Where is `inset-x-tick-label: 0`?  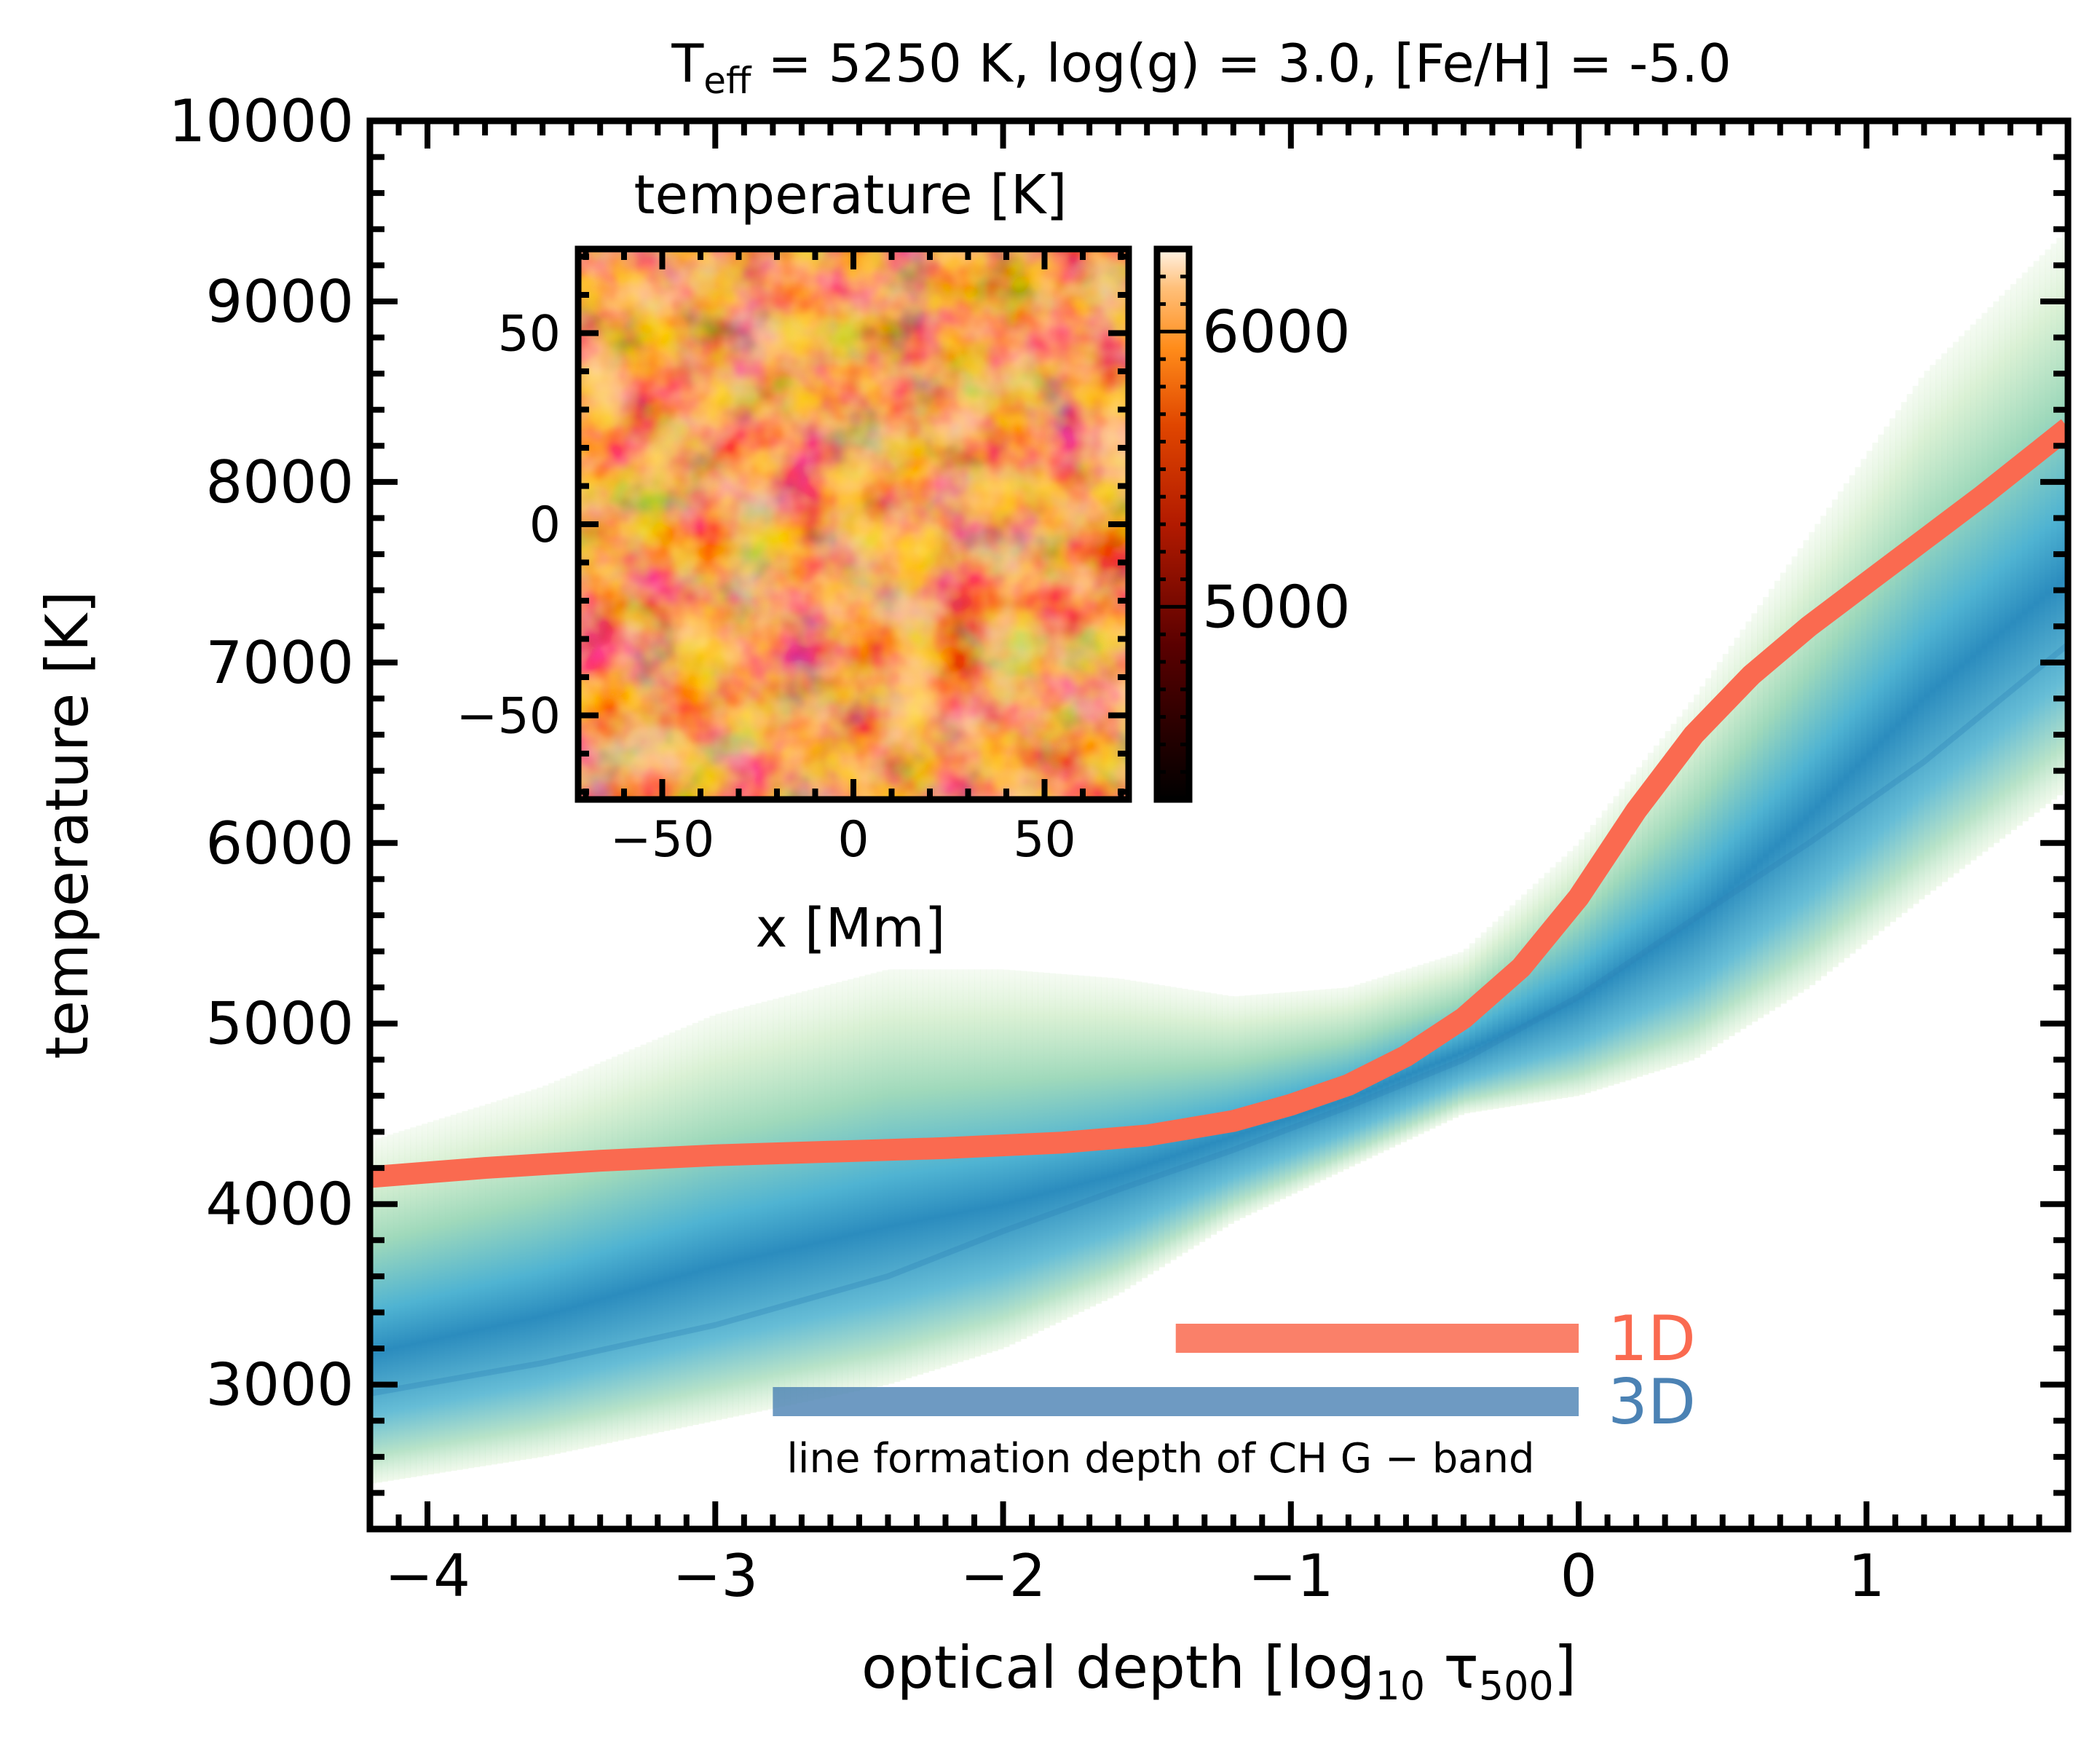
inset-x-tick-label: 0 is located at coordinates (853, 840).